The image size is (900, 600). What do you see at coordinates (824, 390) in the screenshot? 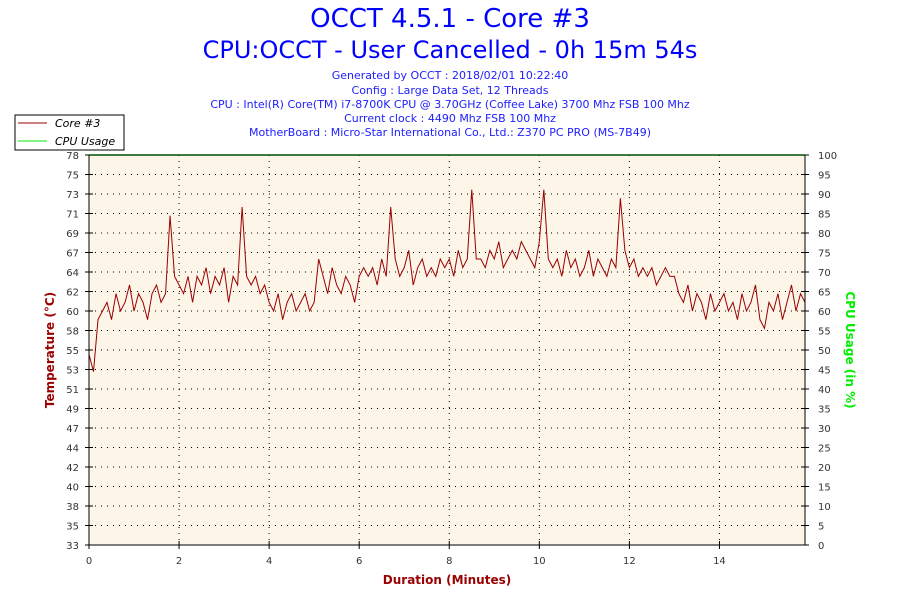
I see `y2-tick-label: 40` at bounding box center [824, 390].